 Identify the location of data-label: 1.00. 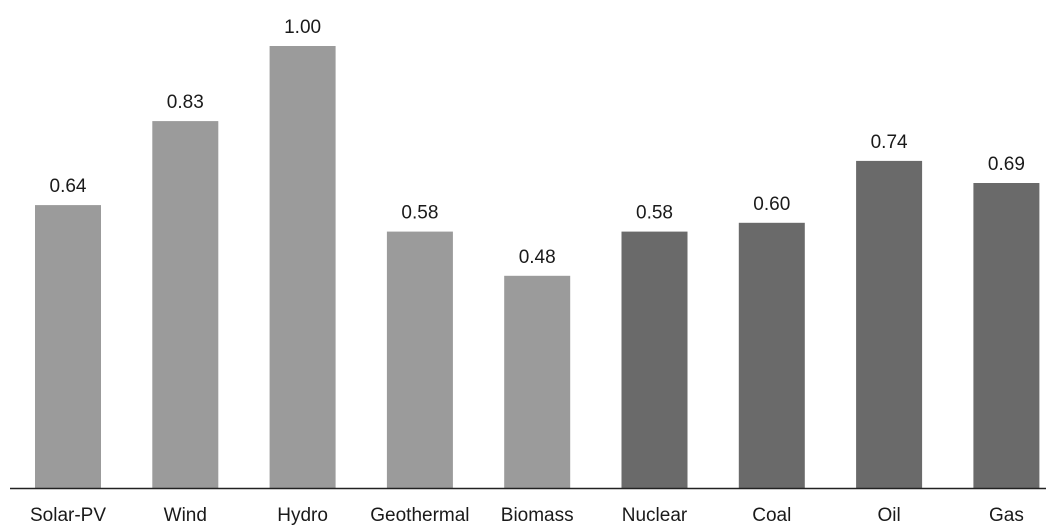
(302, 27).